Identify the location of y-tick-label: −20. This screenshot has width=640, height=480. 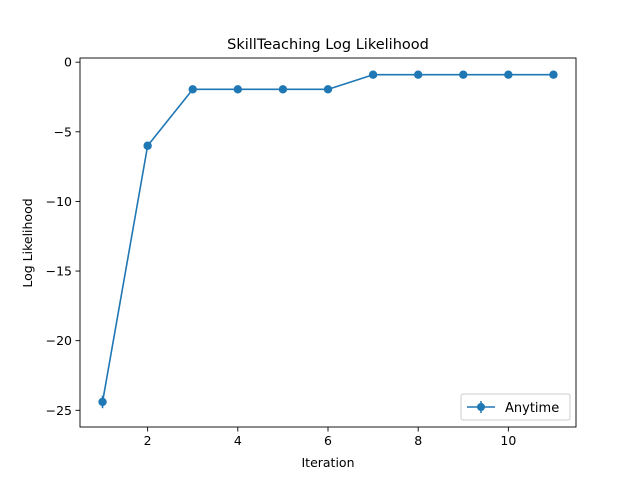
(59, 340).